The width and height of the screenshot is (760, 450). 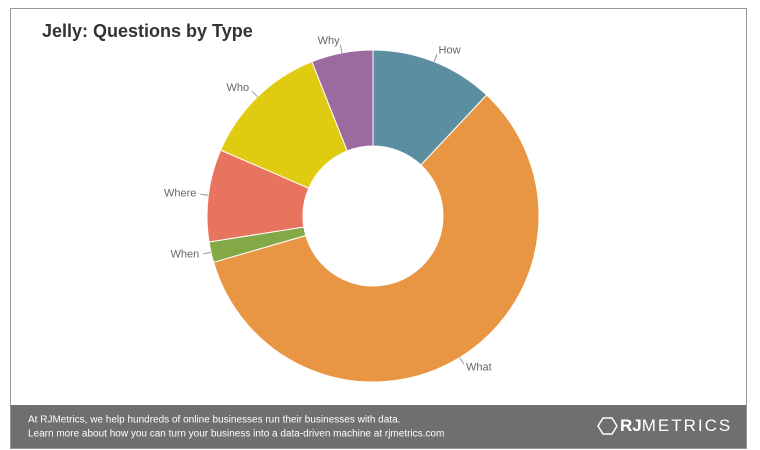 I want to click on logo: RJMETRICS, so click(x=664, y=425).